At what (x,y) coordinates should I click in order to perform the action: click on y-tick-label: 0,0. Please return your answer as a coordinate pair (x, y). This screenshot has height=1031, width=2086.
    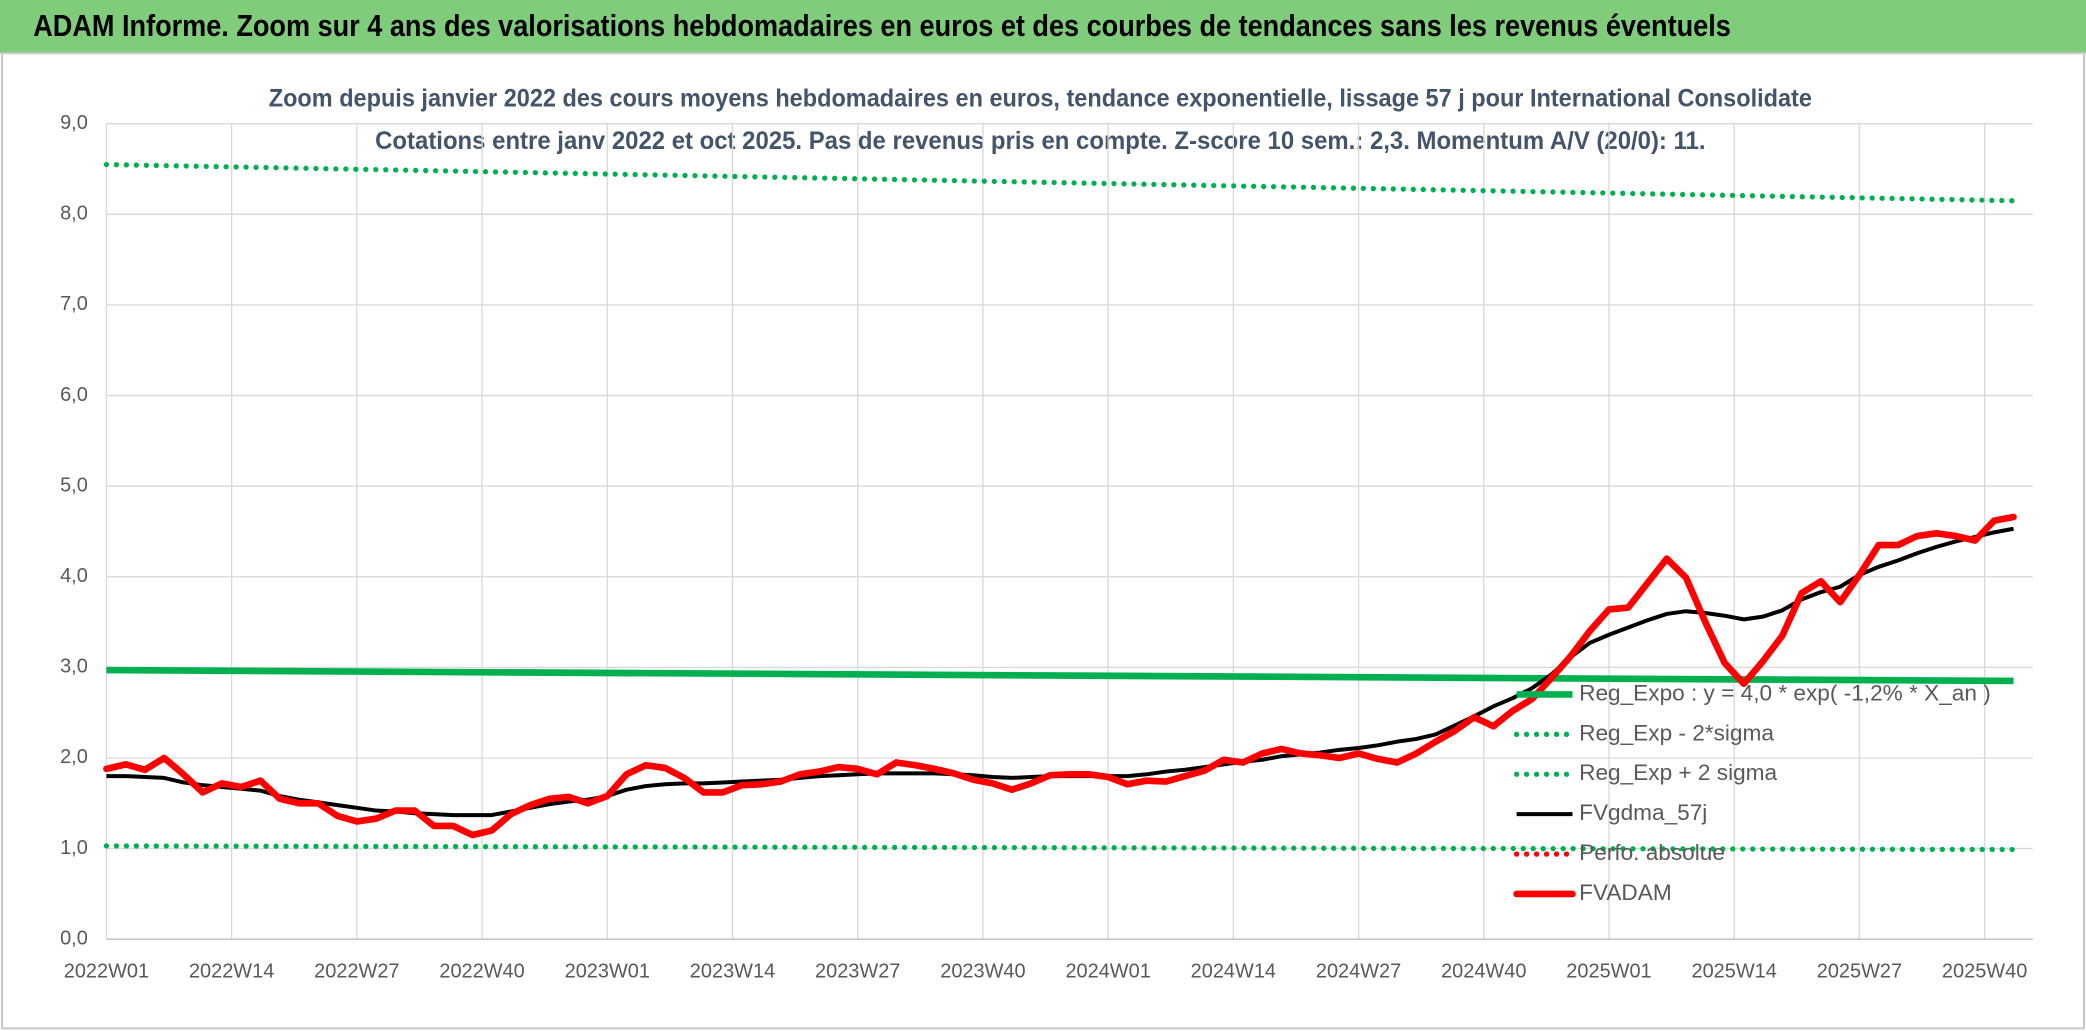
    Looking at the image, I should click on (74, 938).